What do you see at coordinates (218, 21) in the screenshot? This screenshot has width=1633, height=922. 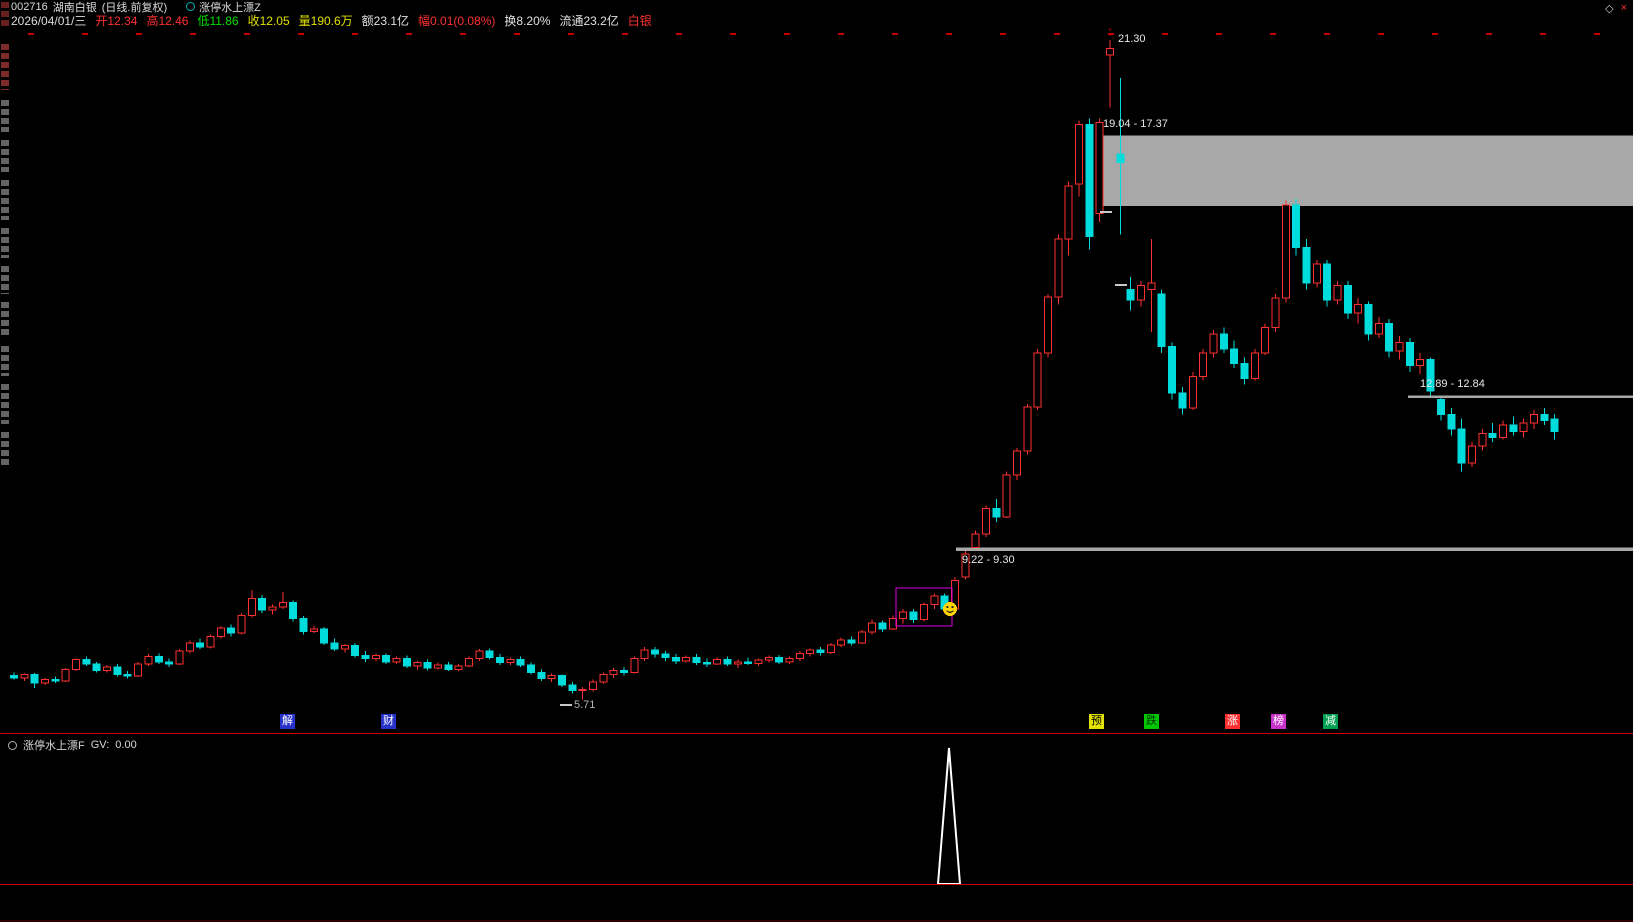 I see `quote-field-低: 低11.86` at bounding box center [218, 21].